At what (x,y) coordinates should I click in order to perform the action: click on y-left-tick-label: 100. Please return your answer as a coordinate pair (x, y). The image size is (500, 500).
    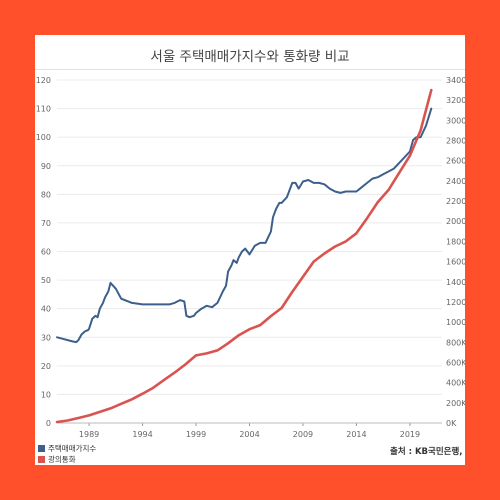
    Looking at the image, I should click on (43, 137).